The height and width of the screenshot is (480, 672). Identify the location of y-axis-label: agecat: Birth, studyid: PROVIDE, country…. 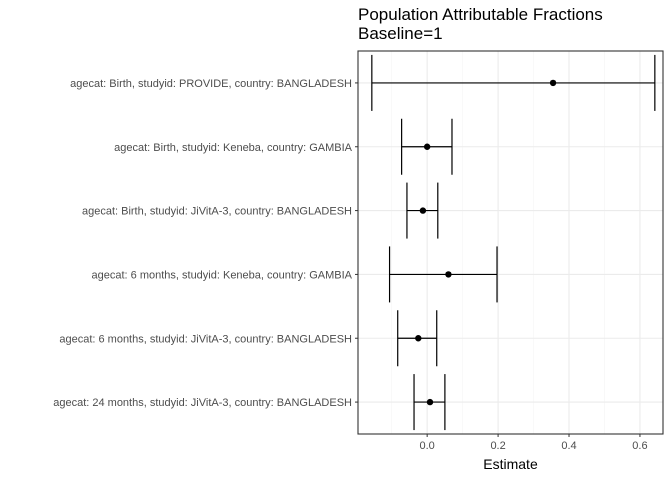
(211, 84).